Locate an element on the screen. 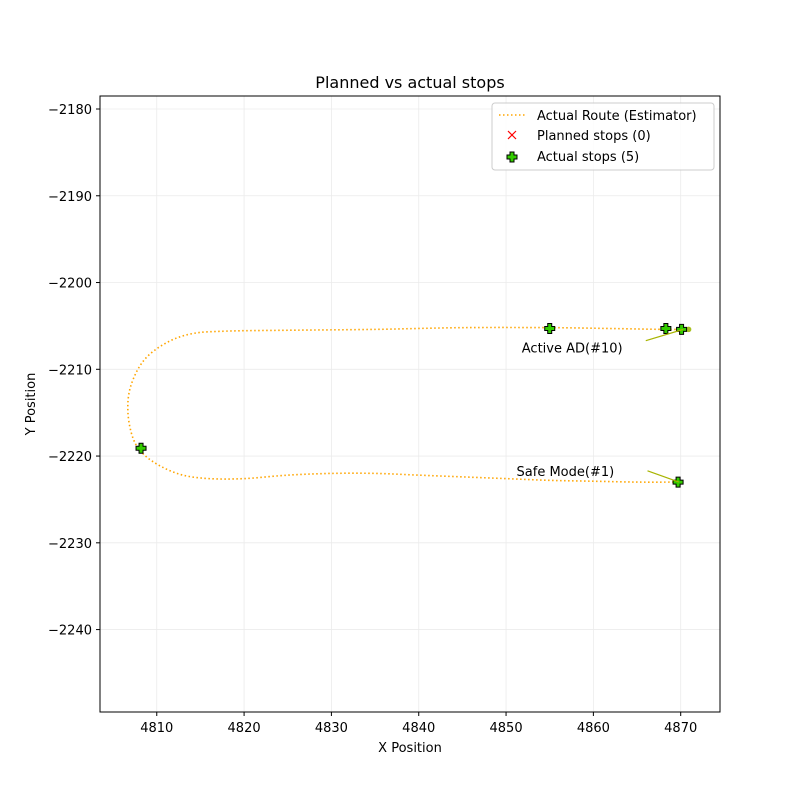 This screenshot has width=800, height=800. y-tick-label: −2210 is located at coordinates (70, 370).